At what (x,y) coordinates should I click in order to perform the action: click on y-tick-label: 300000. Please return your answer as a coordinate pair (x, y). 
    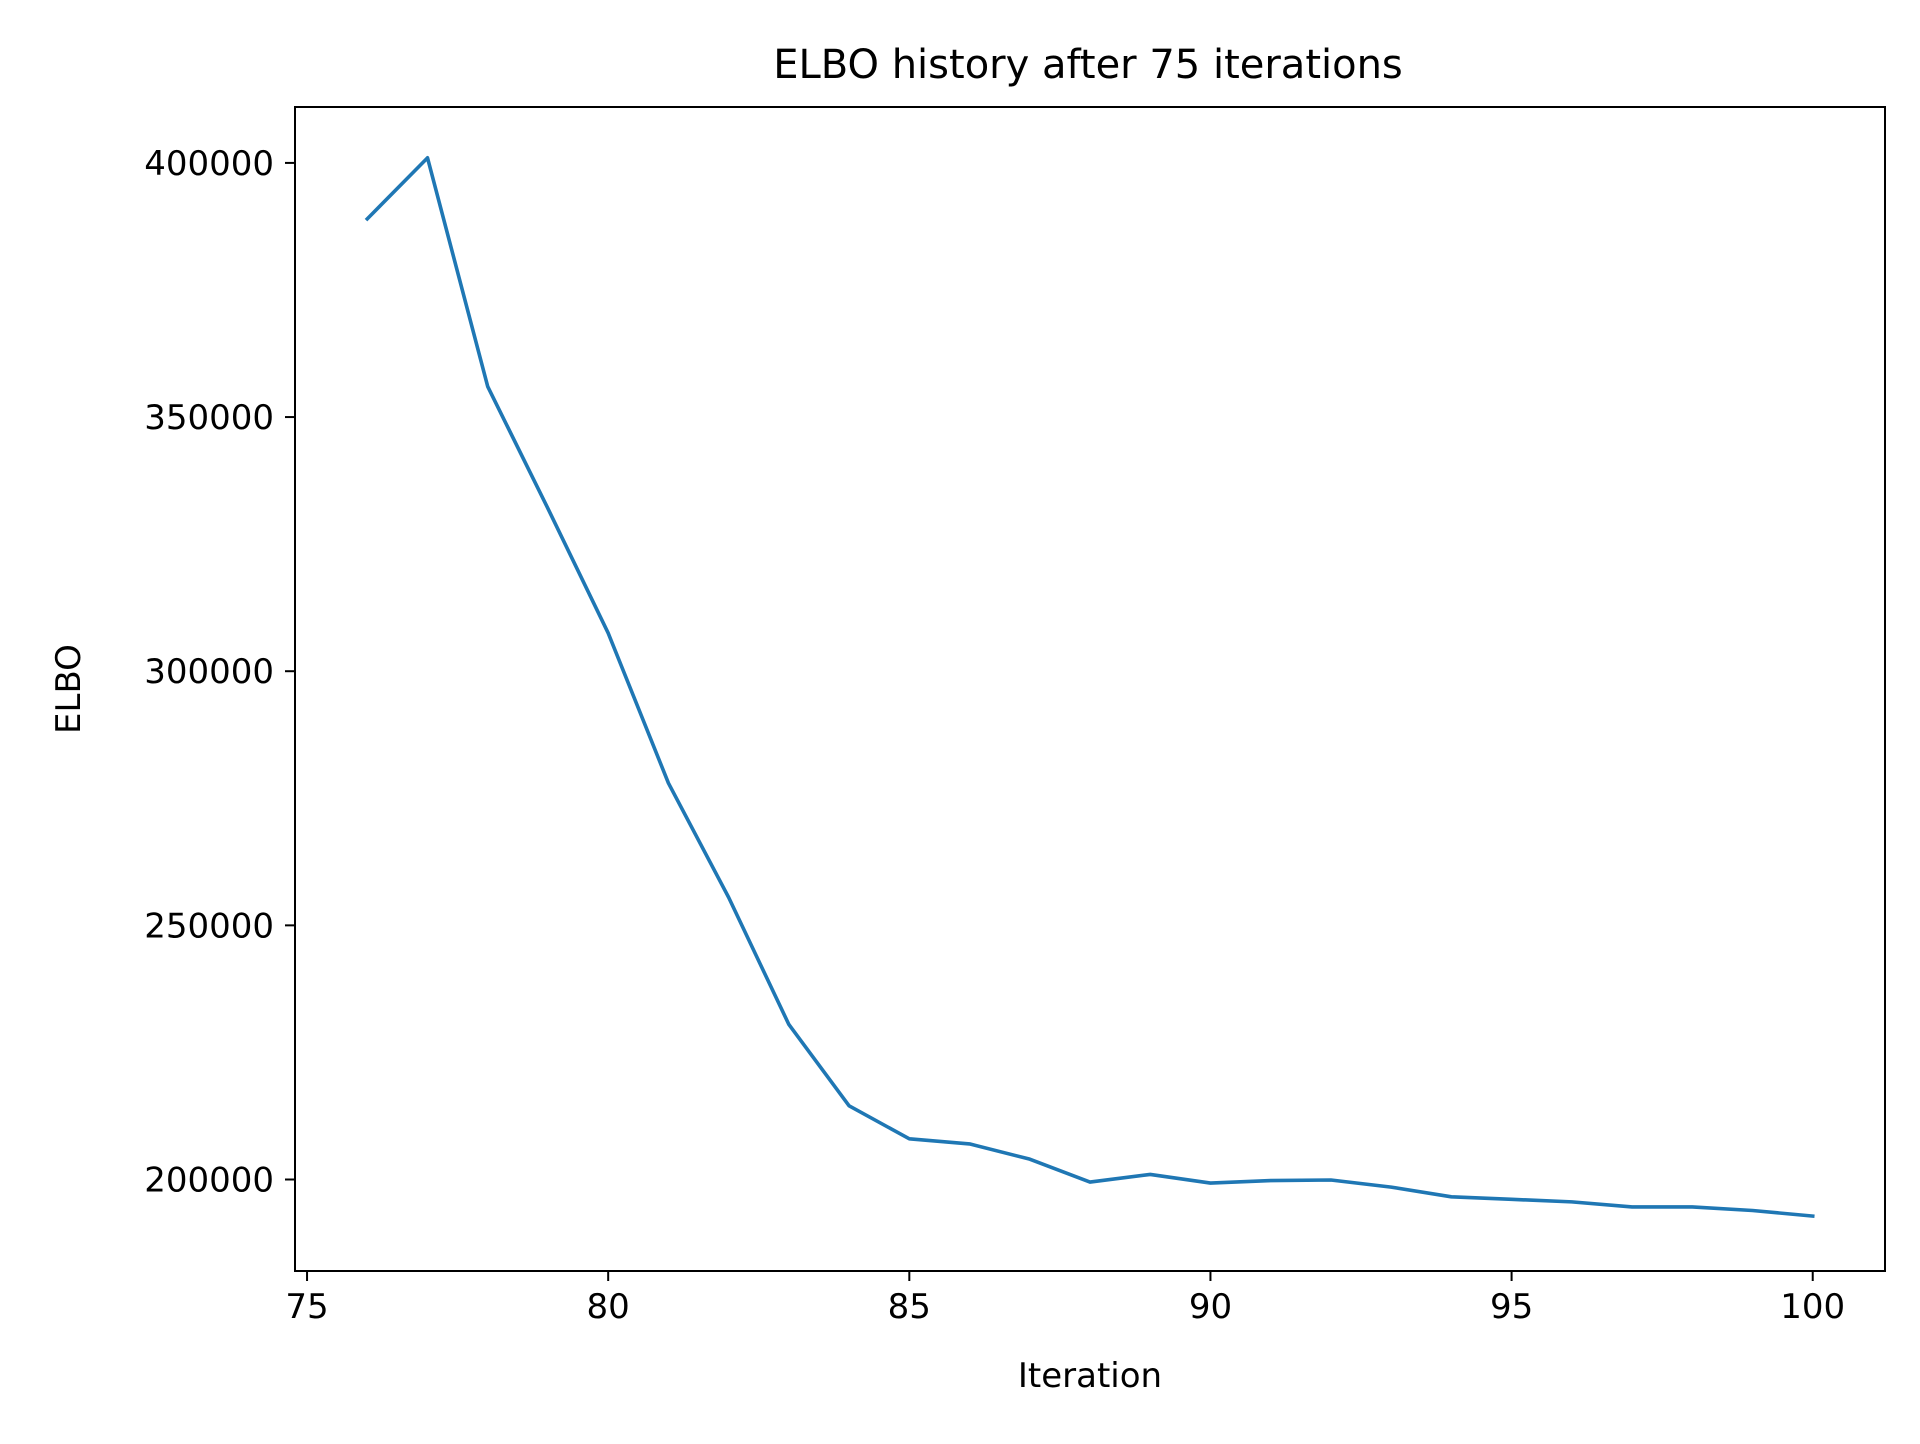
    Looking at the image, I should click on (209, 672).